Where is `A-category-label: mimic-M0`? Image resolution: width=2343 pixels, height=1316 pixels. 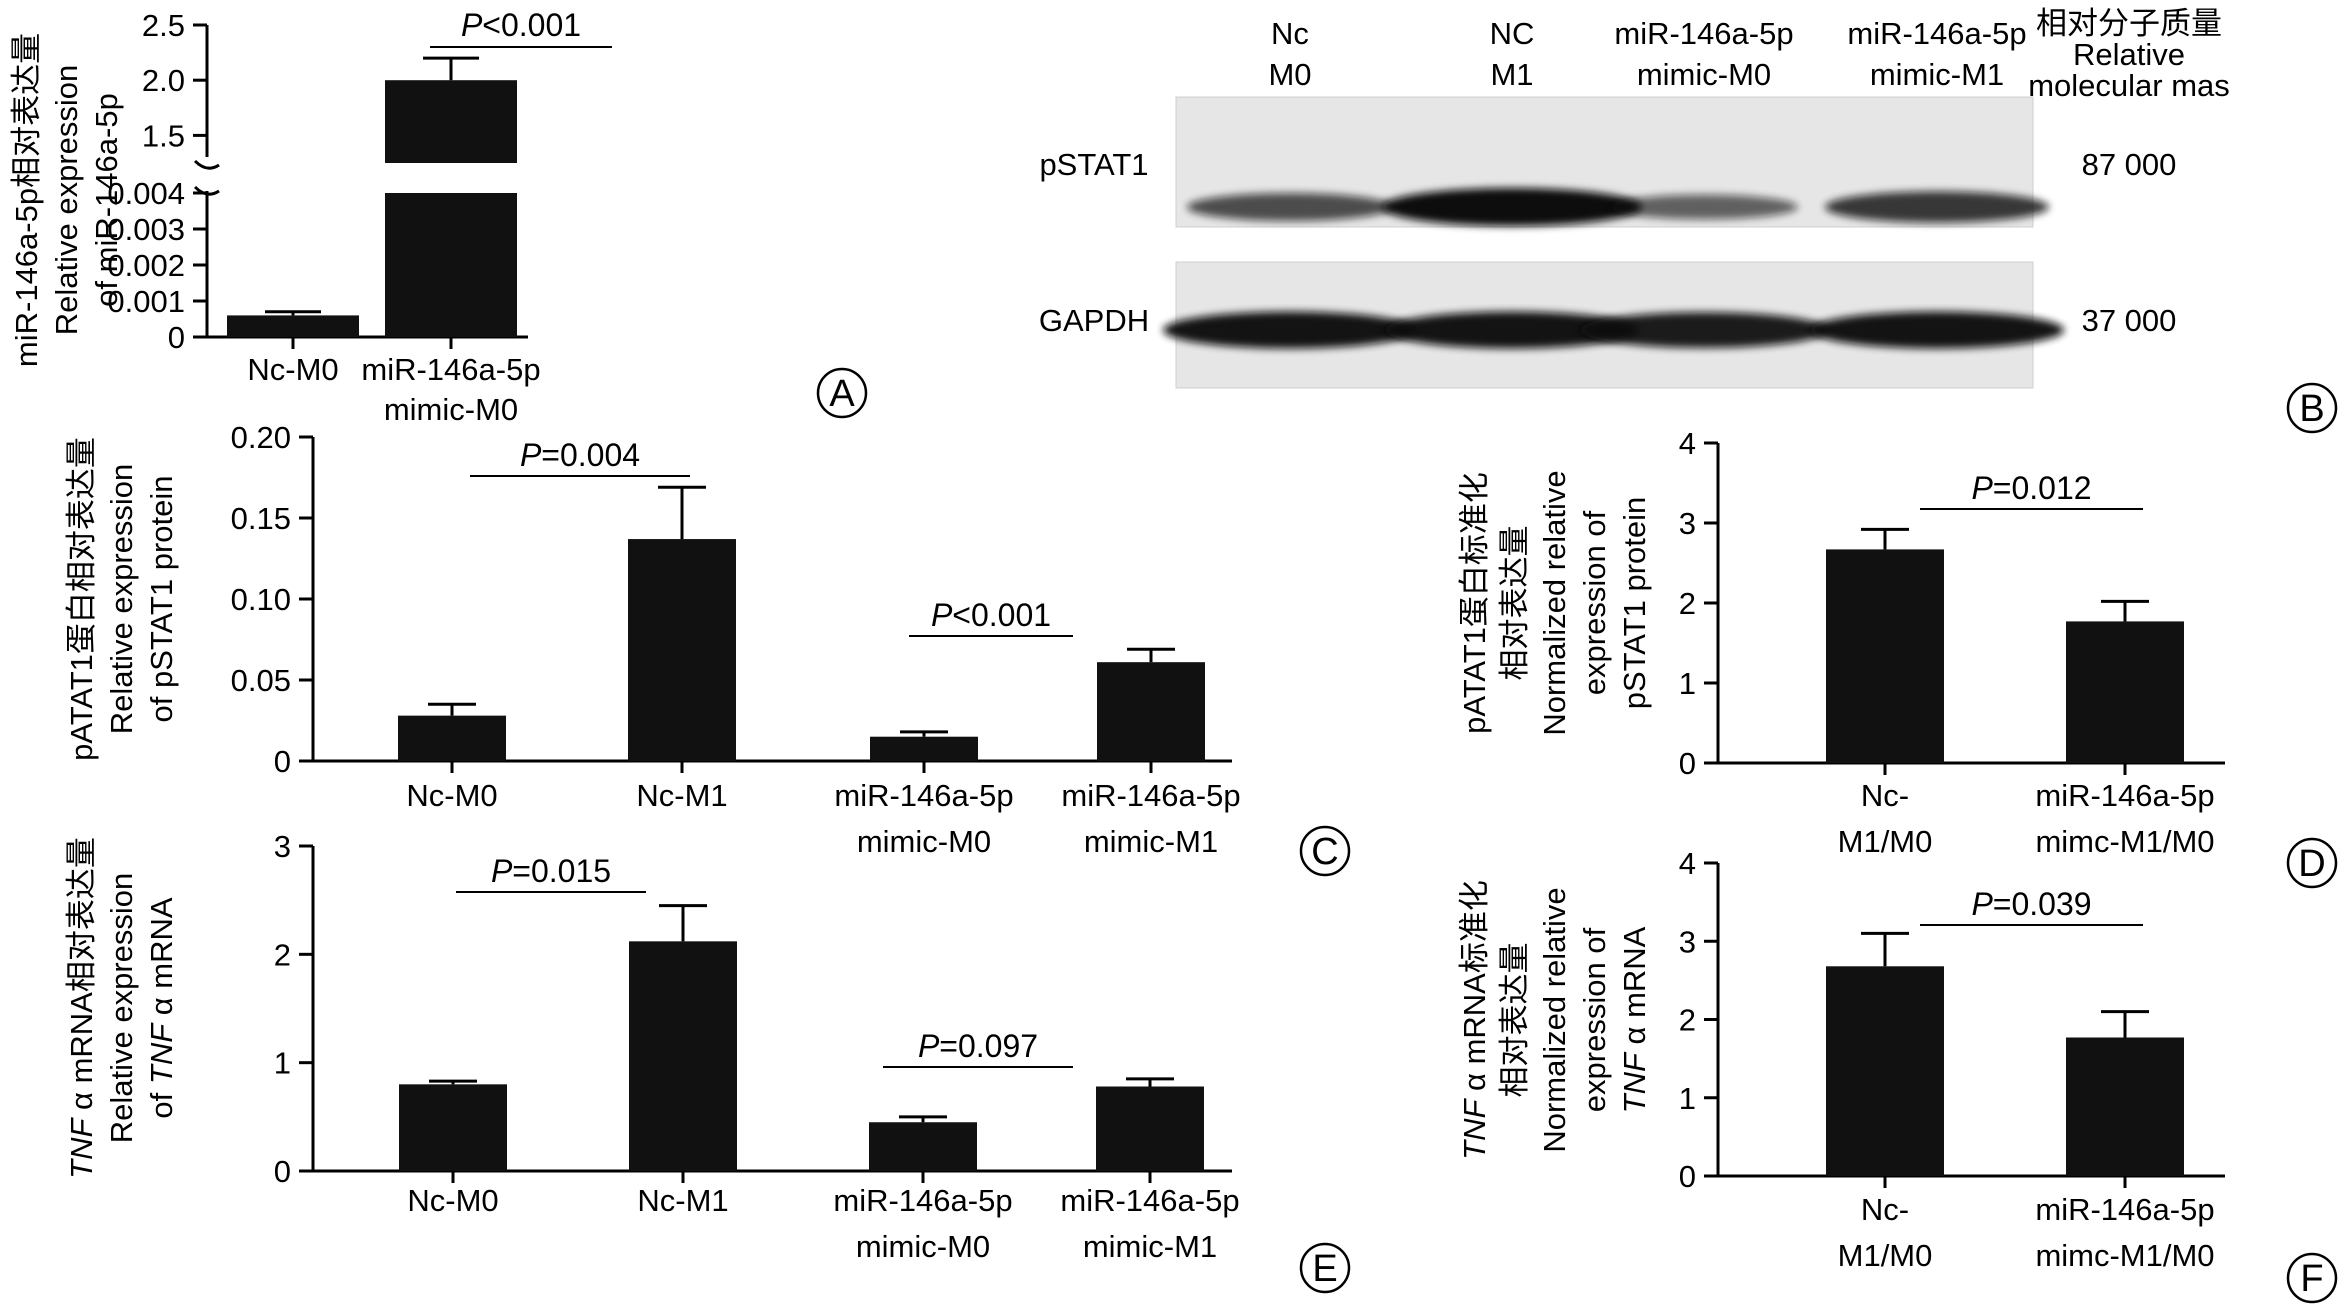 A-category-label: mimic-M0 is located at coordinates (451, 409).